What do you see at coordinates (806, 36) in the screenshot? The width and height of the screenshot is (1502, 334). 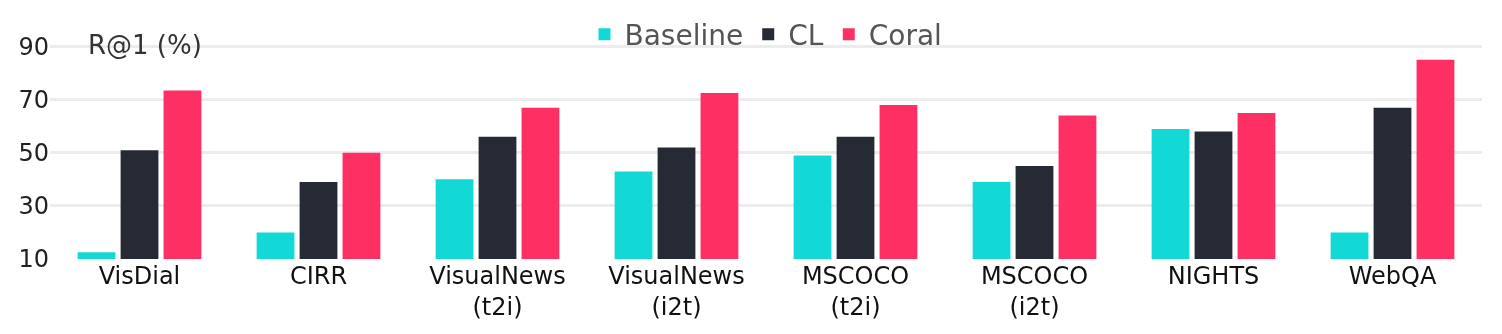 I see `legend-label: CL` at bounding box center [806, 36].